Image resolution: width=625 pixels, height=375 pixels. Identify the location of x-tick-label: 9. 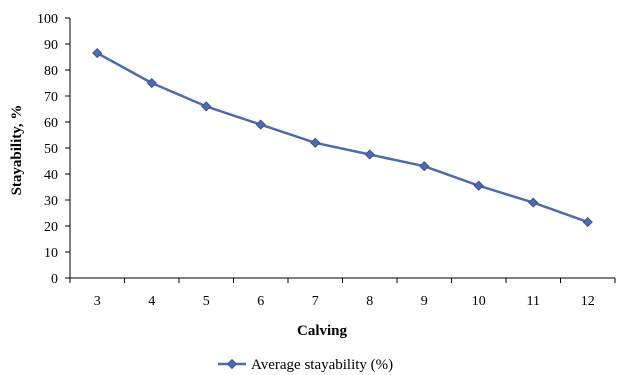
(424, 301).